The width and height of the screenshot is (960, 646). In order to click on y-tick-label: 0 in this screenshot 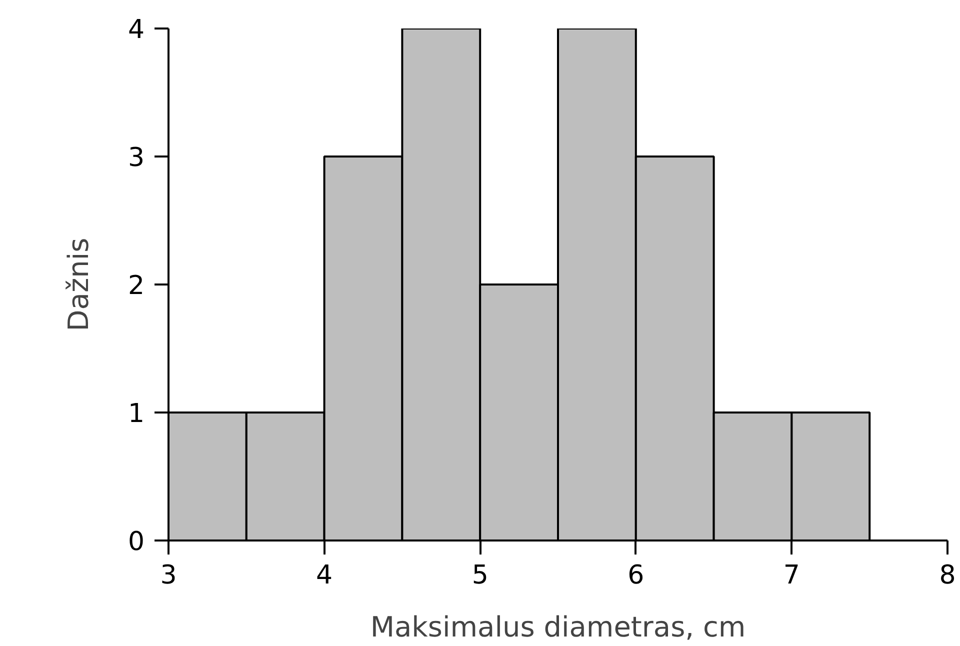, I will do `click(136, 542)`.